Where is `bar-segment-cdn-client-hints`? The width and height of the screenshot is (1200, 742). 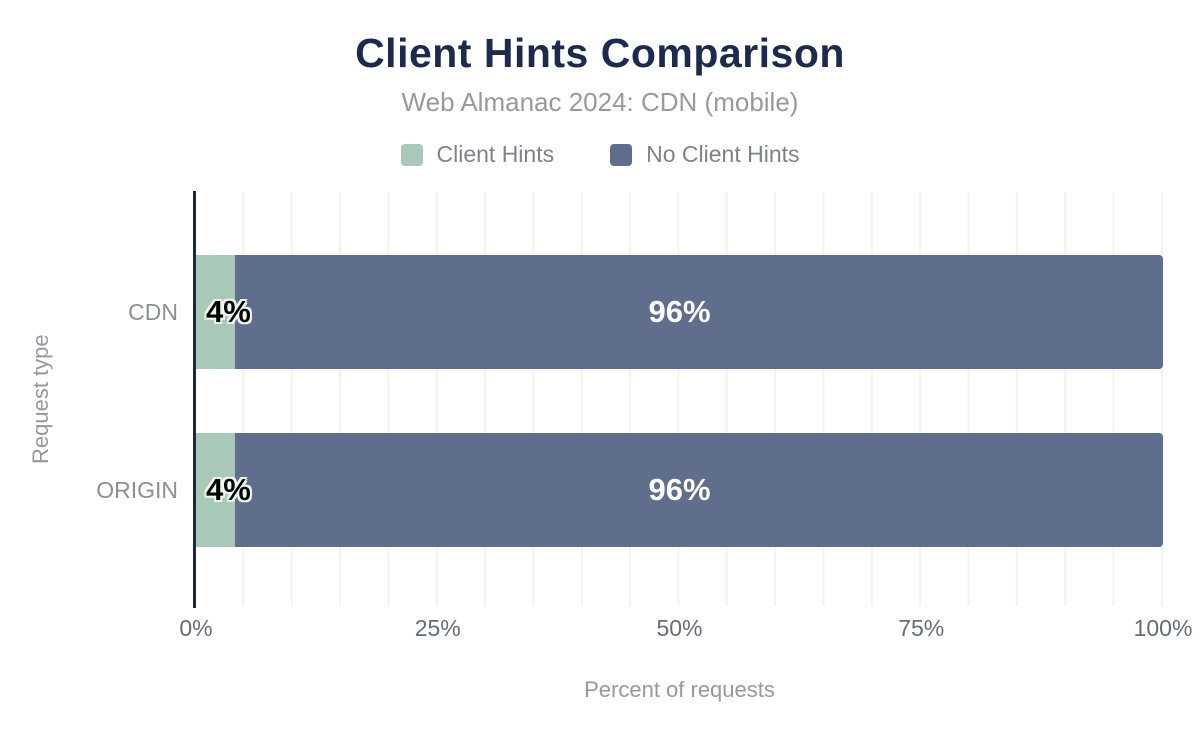
bar-segment-cdn-client-hints is located at coordinates (215, 312).